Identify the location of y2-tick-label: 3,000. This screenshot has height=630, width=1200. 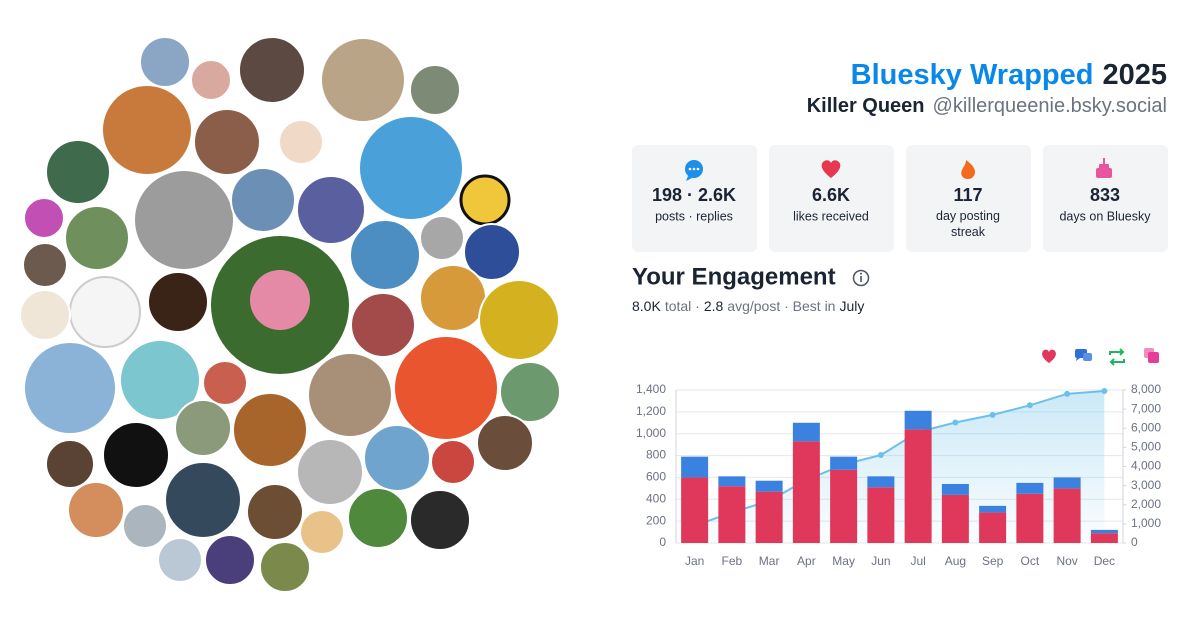
(1146, 485).